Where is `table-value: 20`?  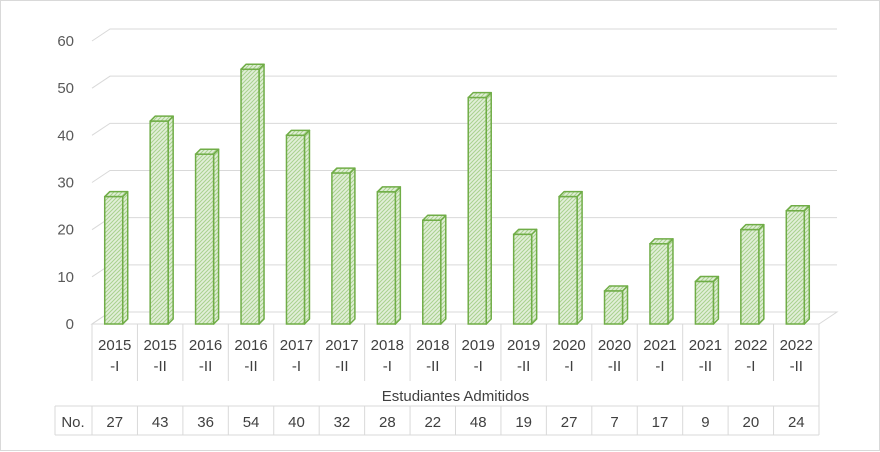 table-value: 20 is located at coordinates (751, 422).